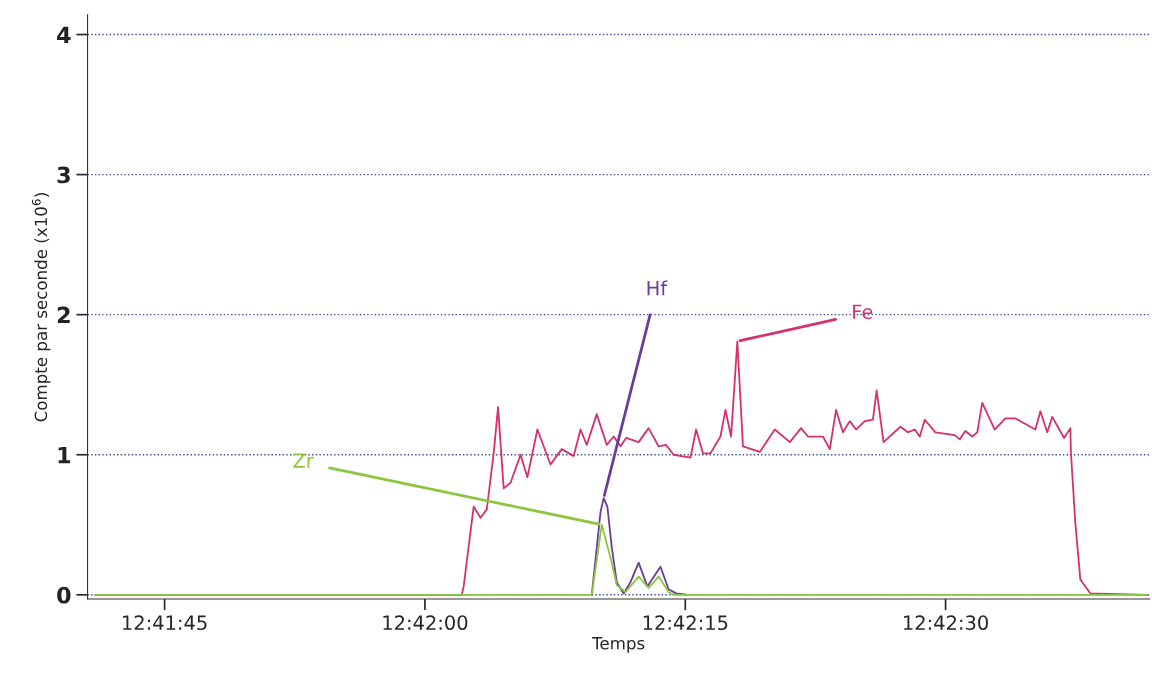  Describe the element at coordinates (425, 623) in the screenshot. I see `x-tick-label: 12:42:00` at that location.